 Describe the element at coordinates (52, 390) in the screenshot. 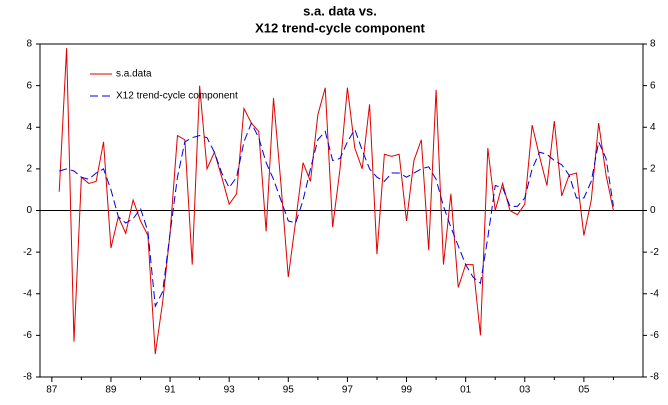

I see `x-tick-label: 87` at that location.